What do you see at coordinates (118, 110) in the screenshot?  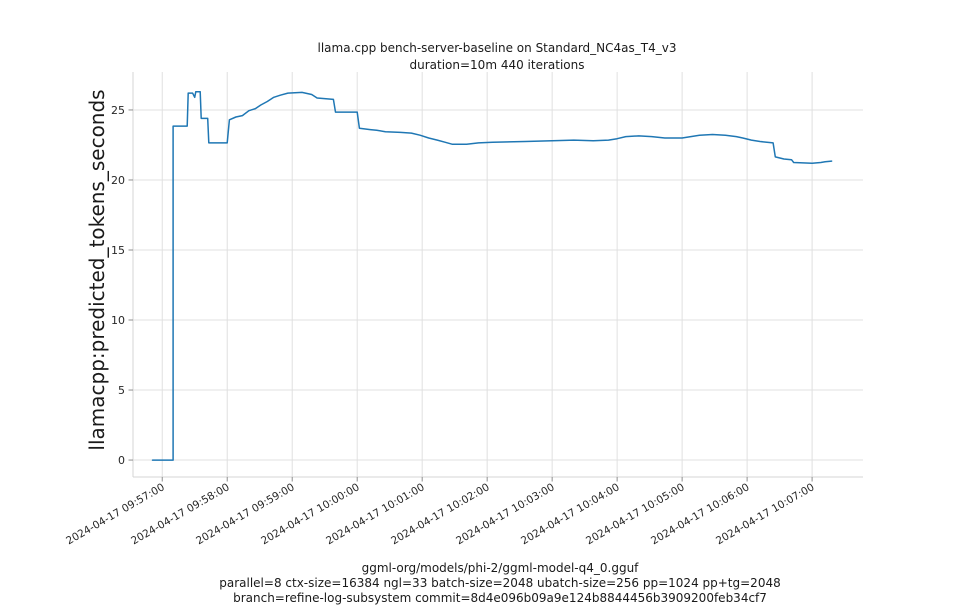 I see `y-tick-label: 25` at bounding box center [118, 110].